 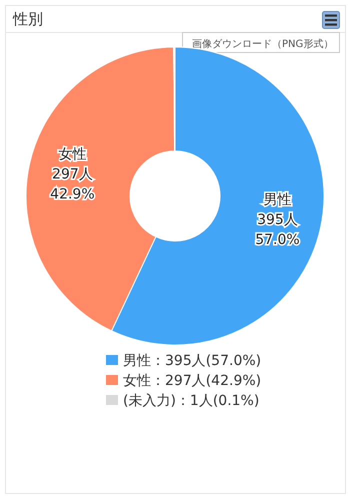 What do you see at coordinates (277, 220) in the screenshot?
I see `data-label: 男性 395人 57.0%` at bounding box center [277, 220].